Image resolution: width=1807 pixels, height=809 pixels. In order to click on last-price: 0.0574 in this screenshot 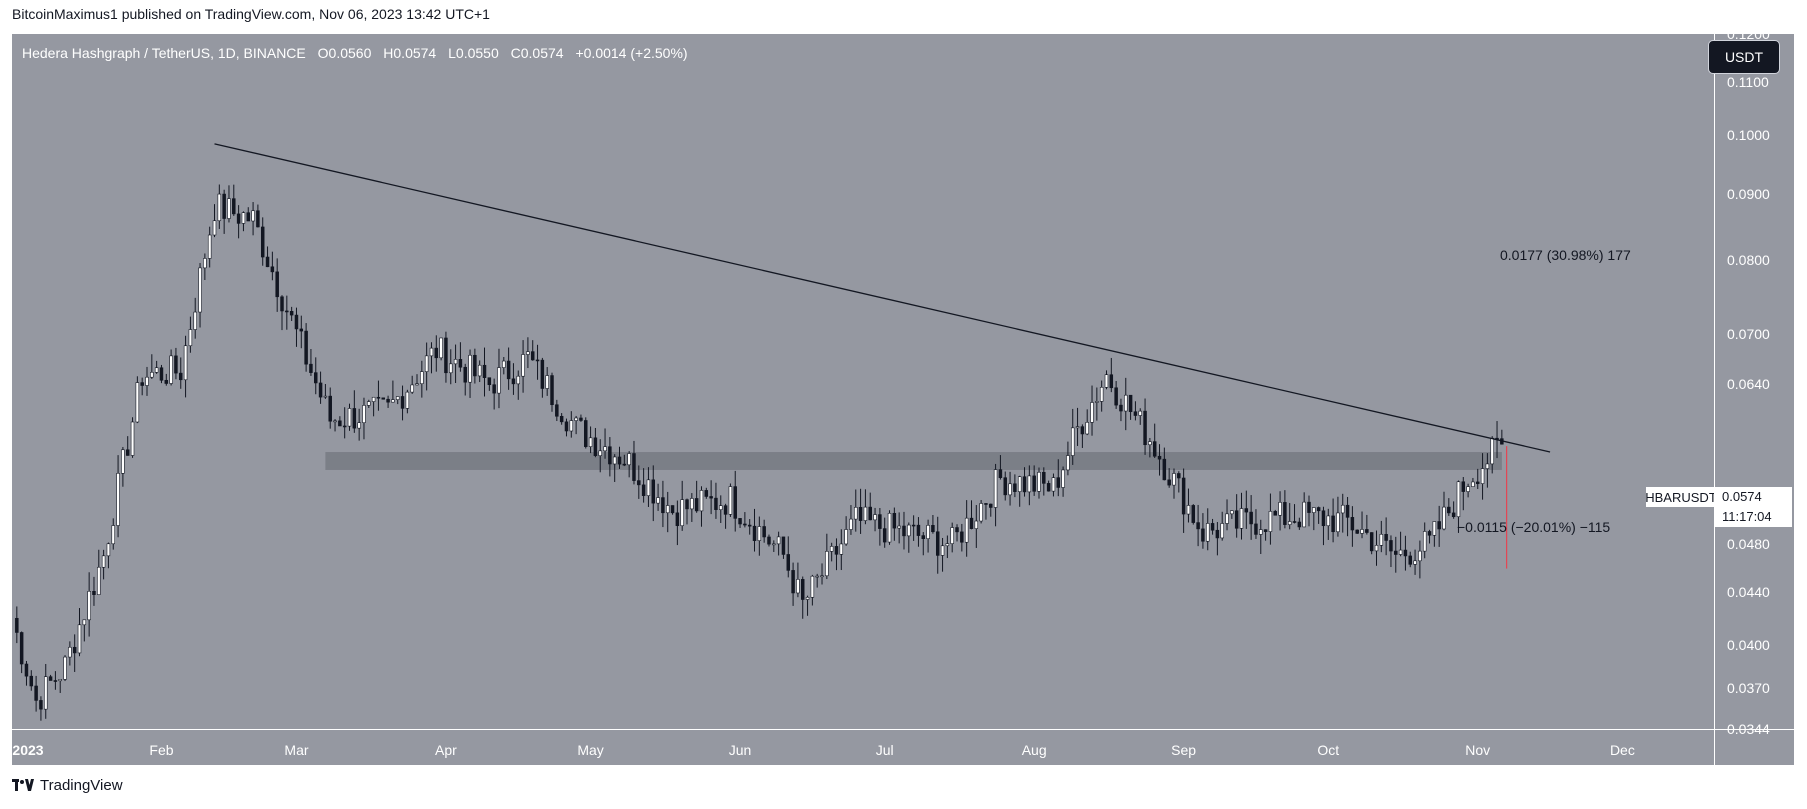, I will do `click(1742, 496)`.